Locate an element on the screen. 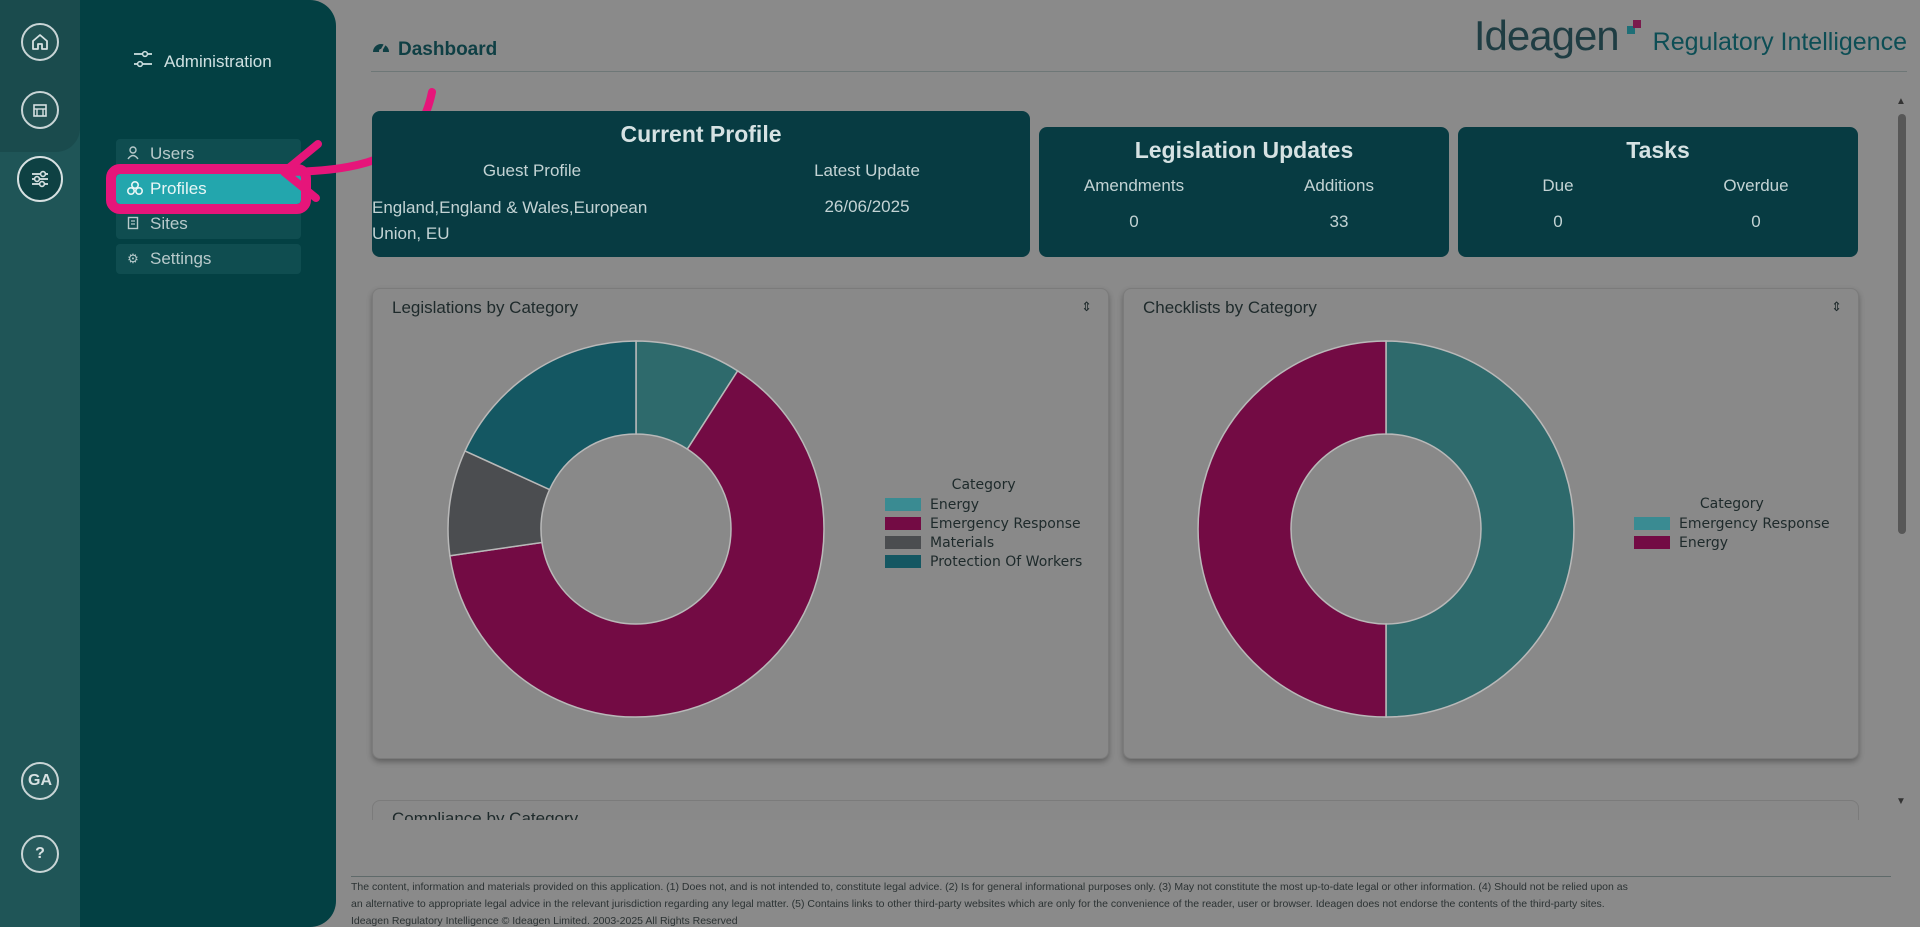 This screenshot has height=927, width=1920. compliance-chart-card: Compliance by Category is located at coordinates (1115, 810).